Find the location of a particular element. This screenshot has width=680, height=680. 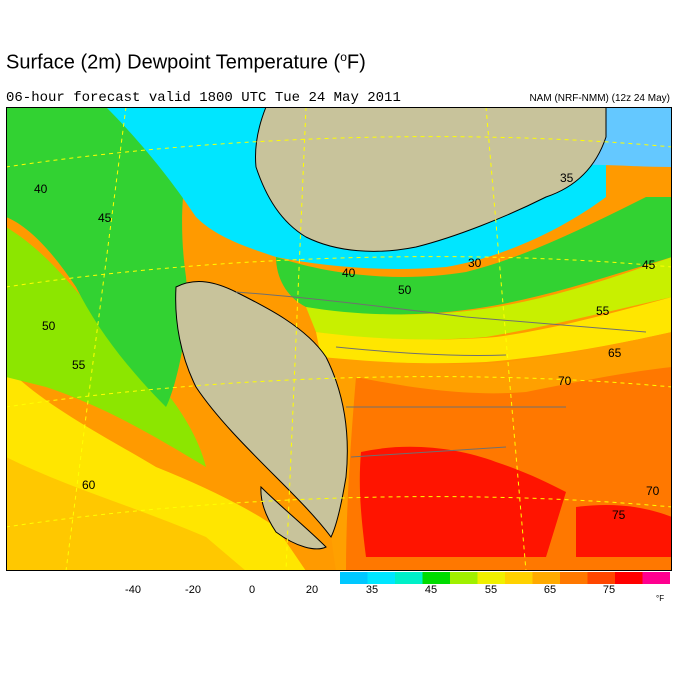

ocean-green-dark-region is located at coordinates (106, 257).